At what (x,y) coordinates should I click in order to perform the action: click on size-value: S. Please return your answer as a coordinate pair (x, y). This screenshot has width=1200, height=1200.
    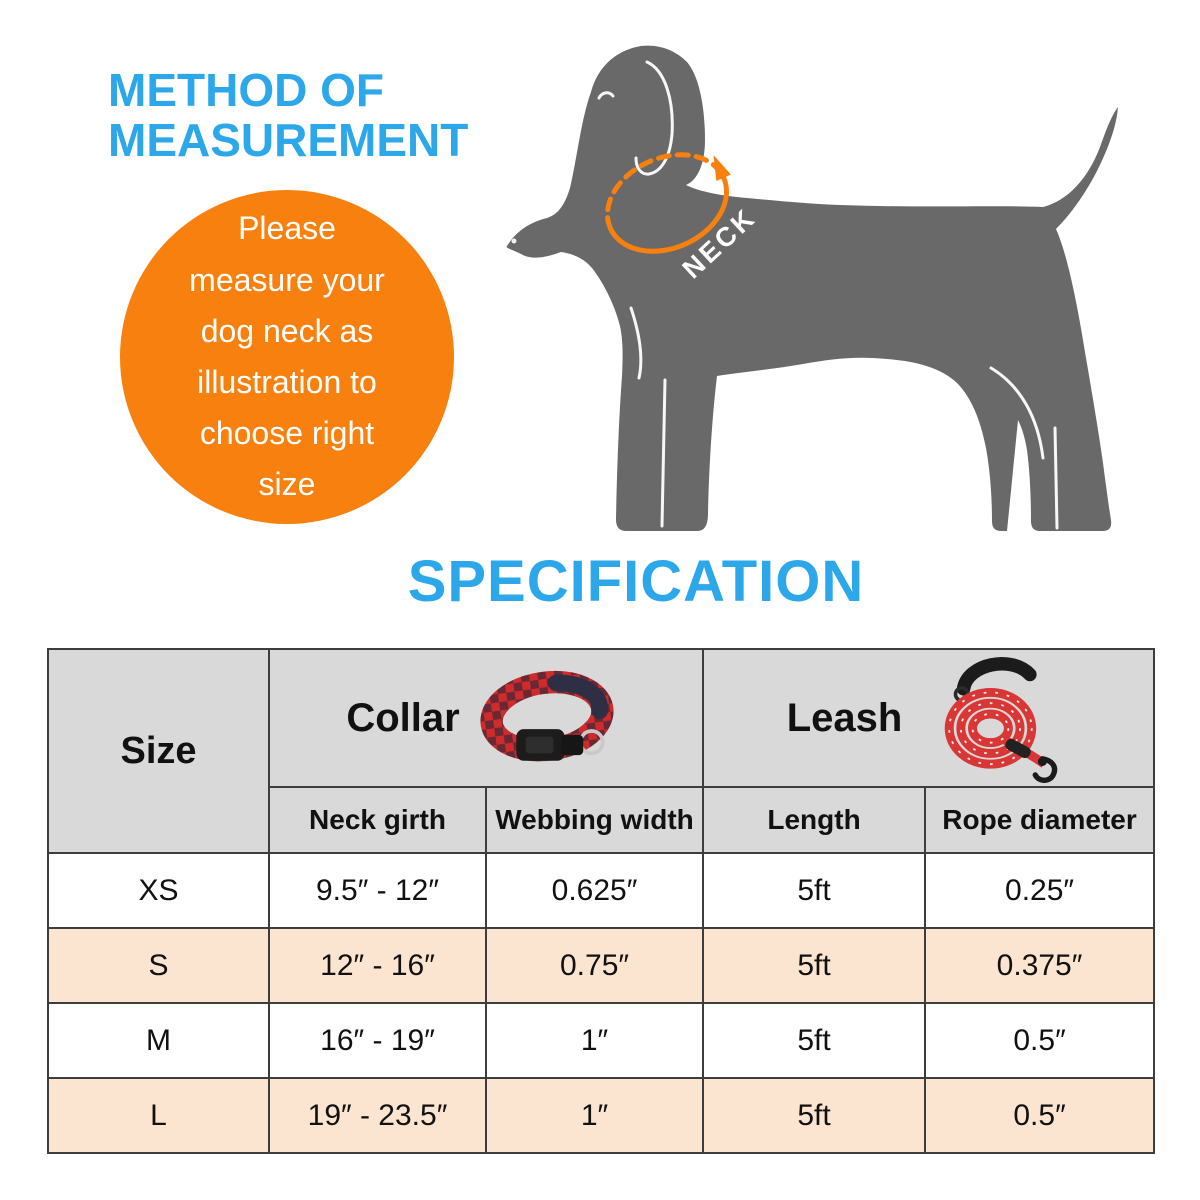
    Looking at the image, I should click on (158, 965).